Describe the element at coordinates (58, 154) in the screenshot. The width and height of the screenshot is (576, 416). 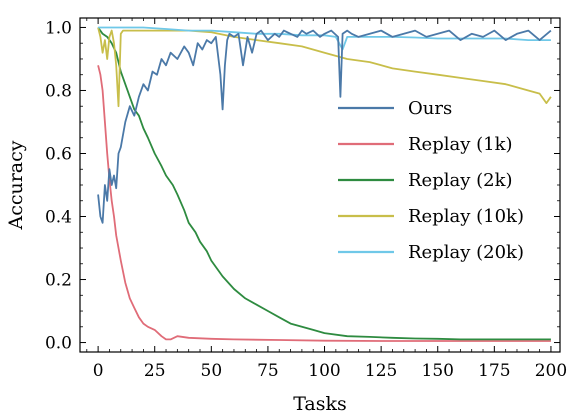
I see `y-tick-label: 0.6` at that location.